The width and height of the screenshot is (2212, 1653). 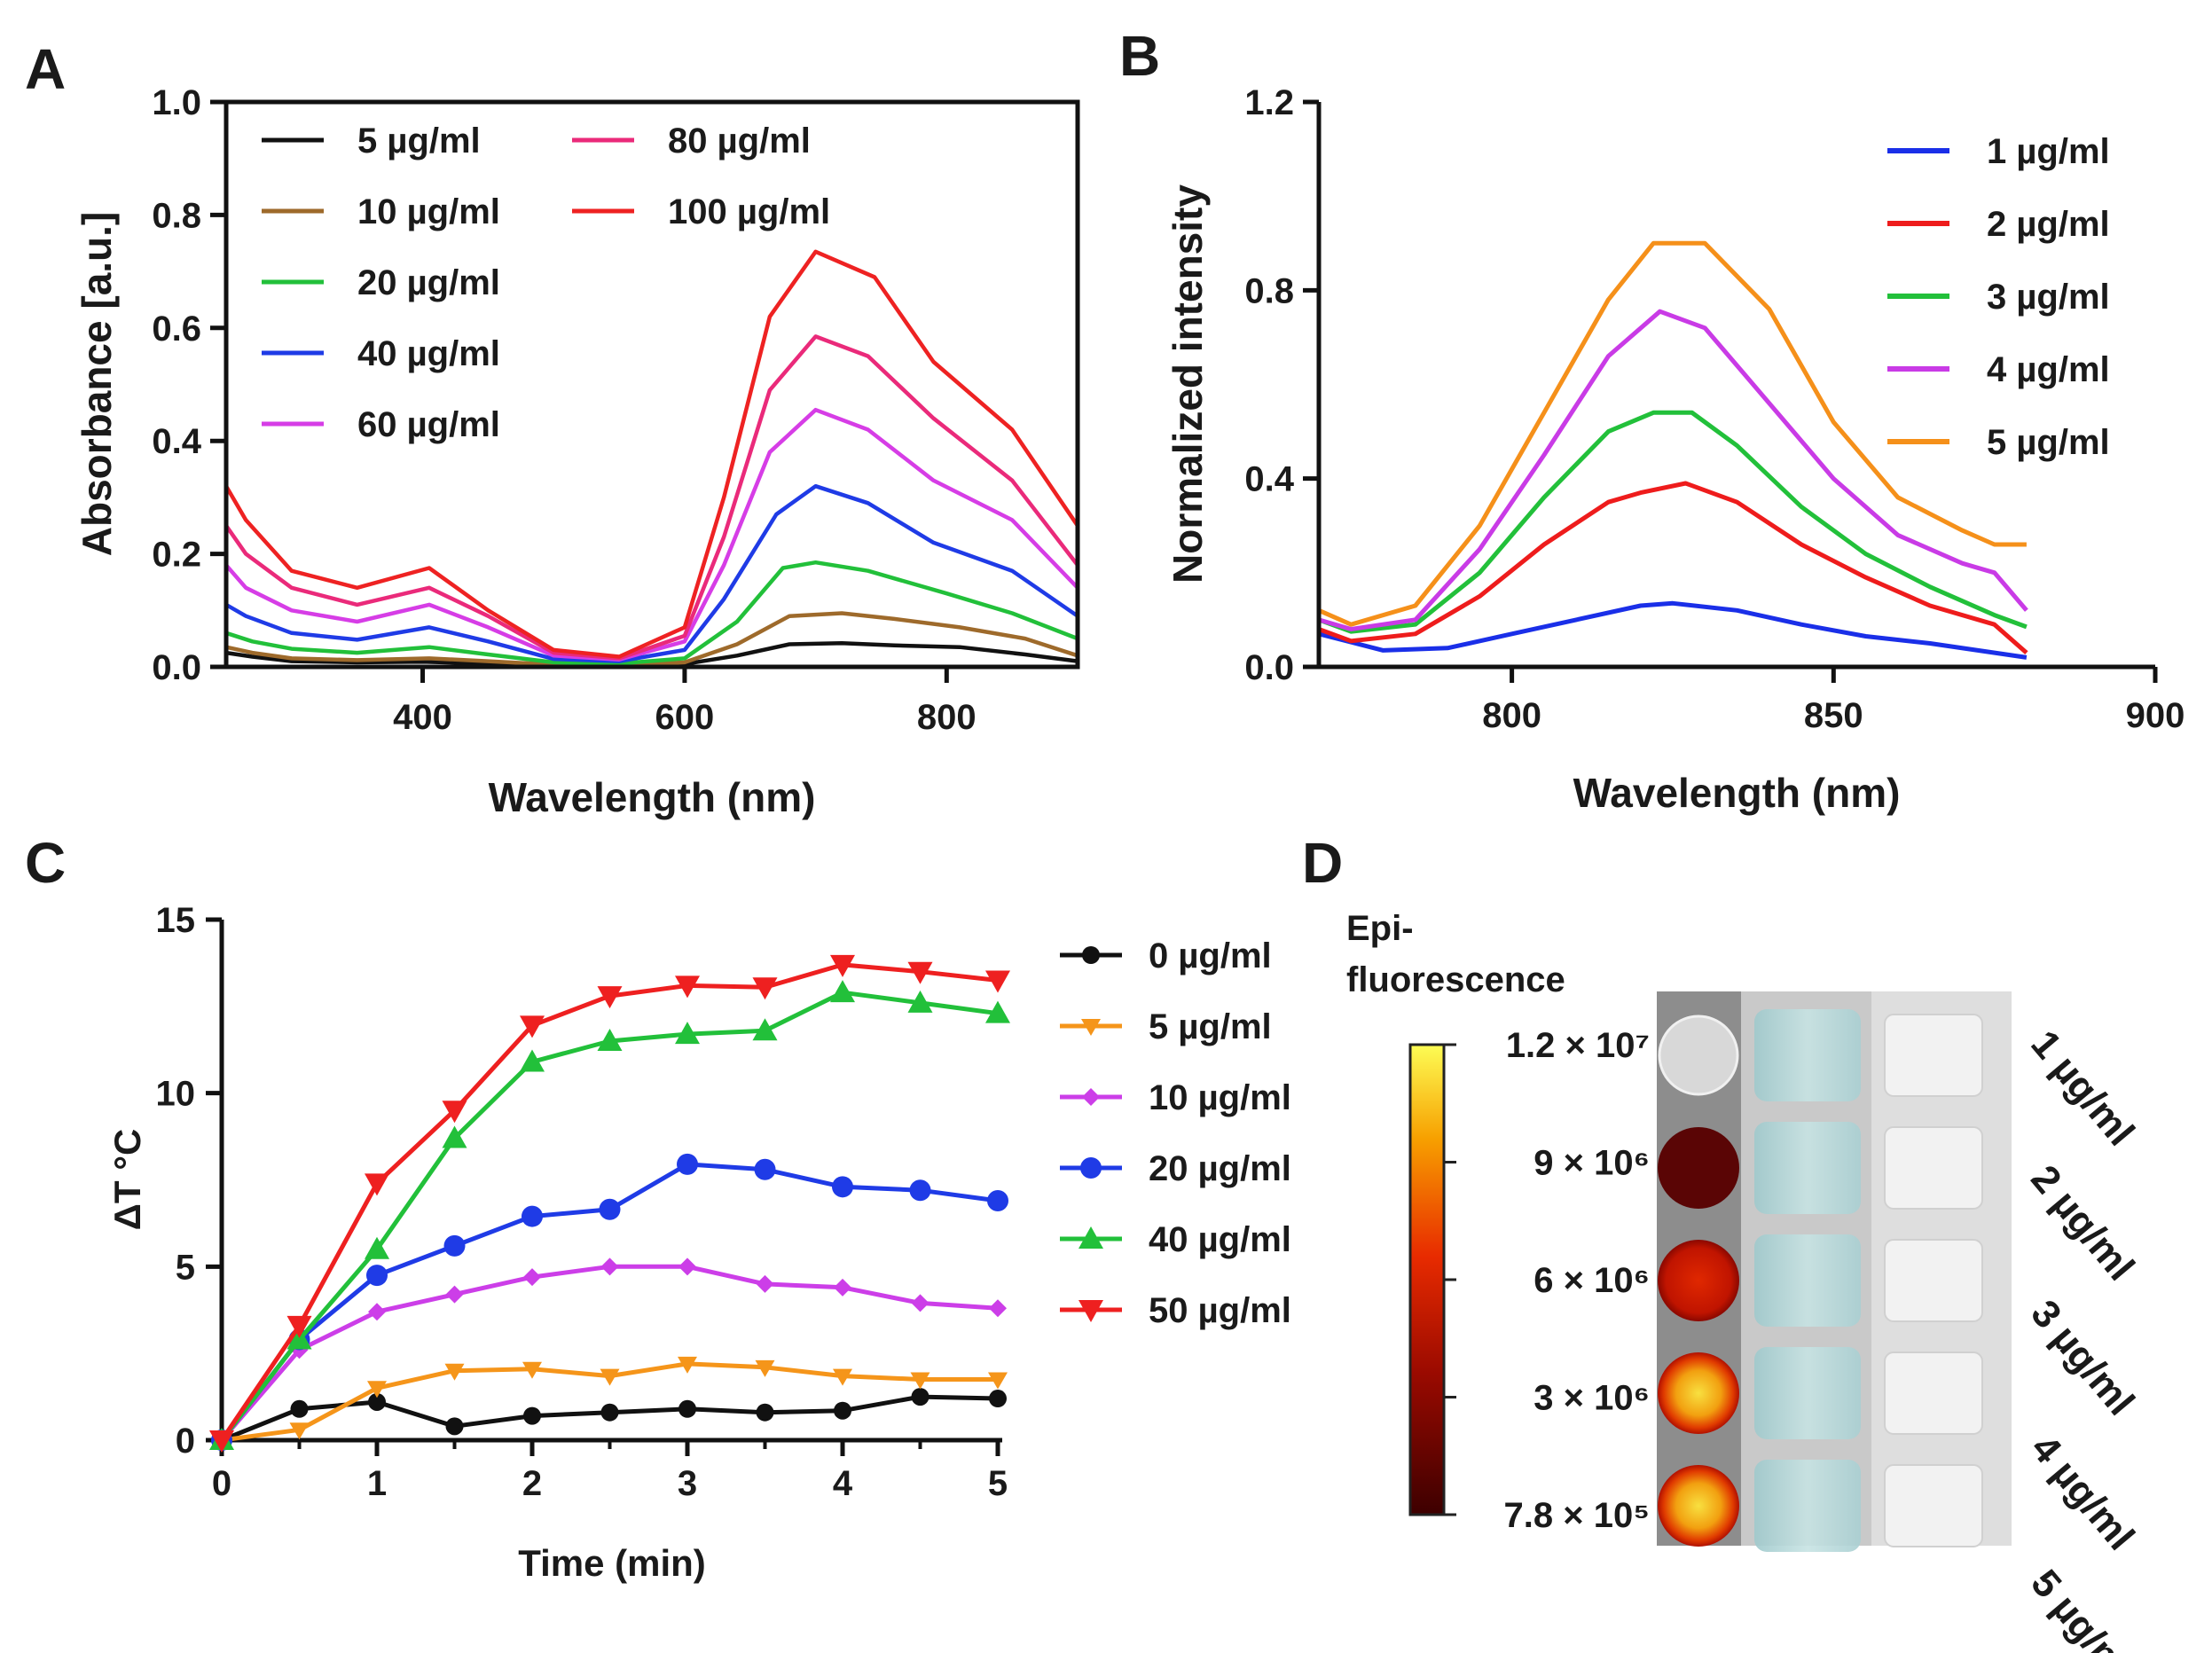 I want to click on panel-c-x-tick-label: 5, so click(x=998, y=1483).